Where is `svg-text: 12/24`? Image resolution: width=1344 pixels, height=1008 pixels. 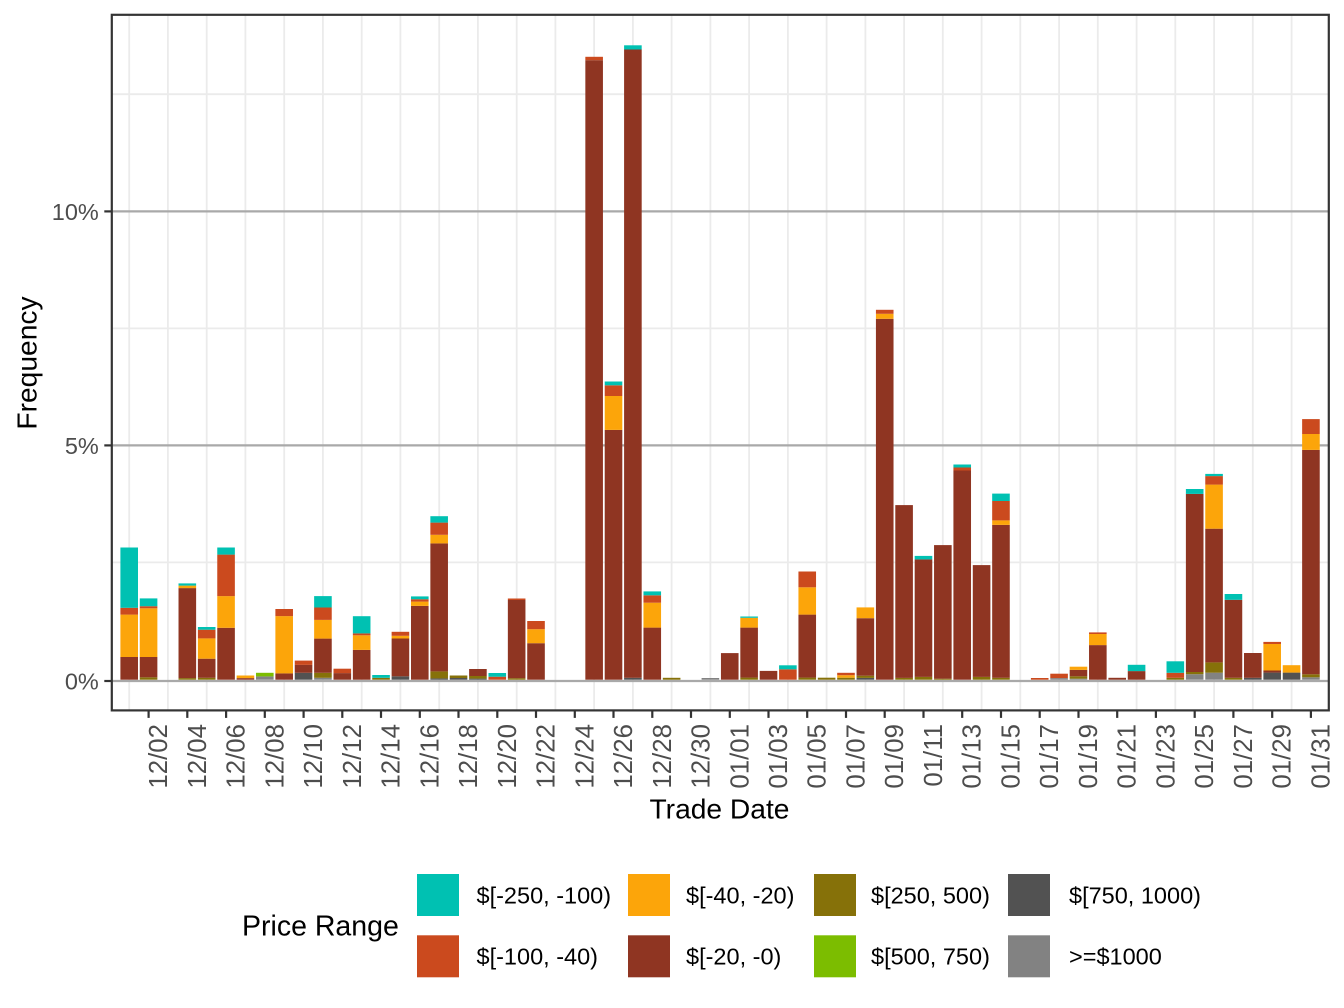 svg-text: 12/24 is located at coordinates (585, 756).